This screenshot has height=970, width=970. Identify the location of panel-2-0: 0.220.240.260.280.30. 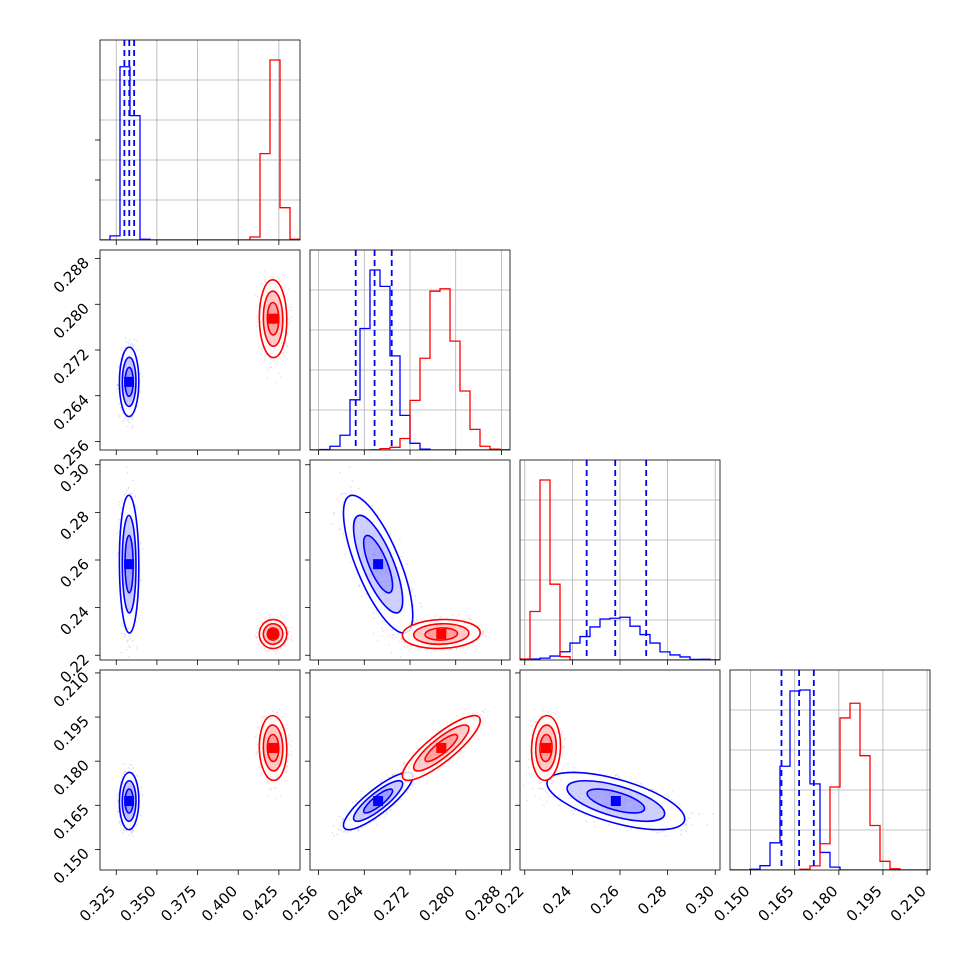
(178, 573).